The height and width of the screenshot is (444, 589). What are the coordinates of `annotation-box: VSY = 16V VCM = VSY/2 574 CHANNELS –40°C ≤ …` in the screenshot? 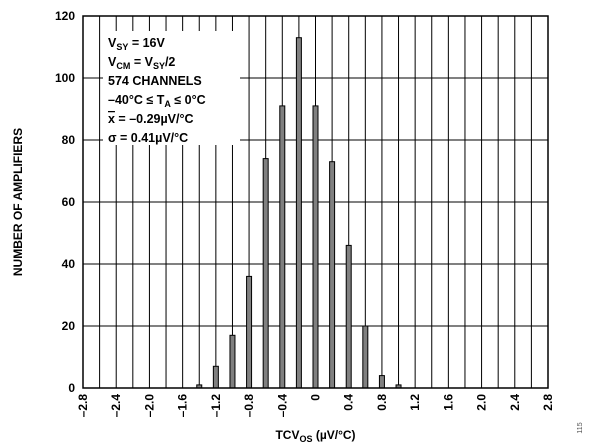 It's located at (157, 90).